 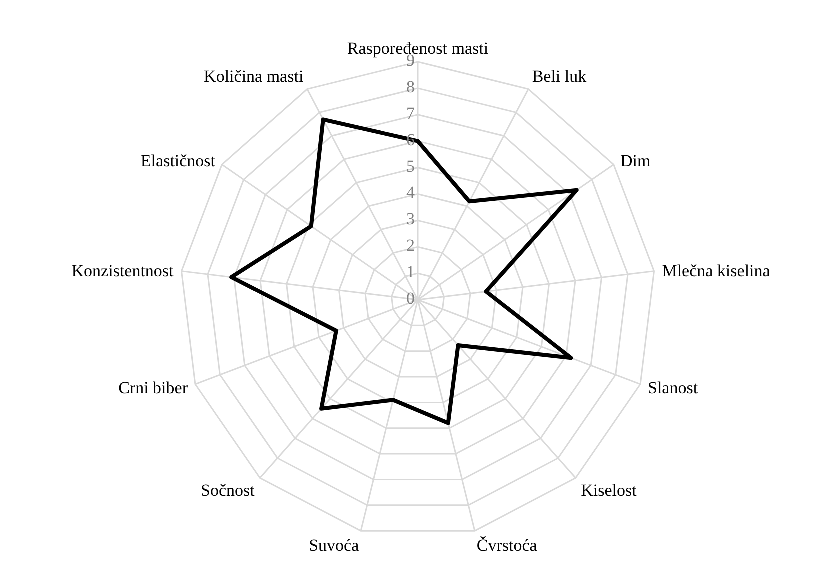 What do you see at coordinates (411, 113) in the screenshot?
I see `y-tick-label: 7` at bounding box center [411, 113].